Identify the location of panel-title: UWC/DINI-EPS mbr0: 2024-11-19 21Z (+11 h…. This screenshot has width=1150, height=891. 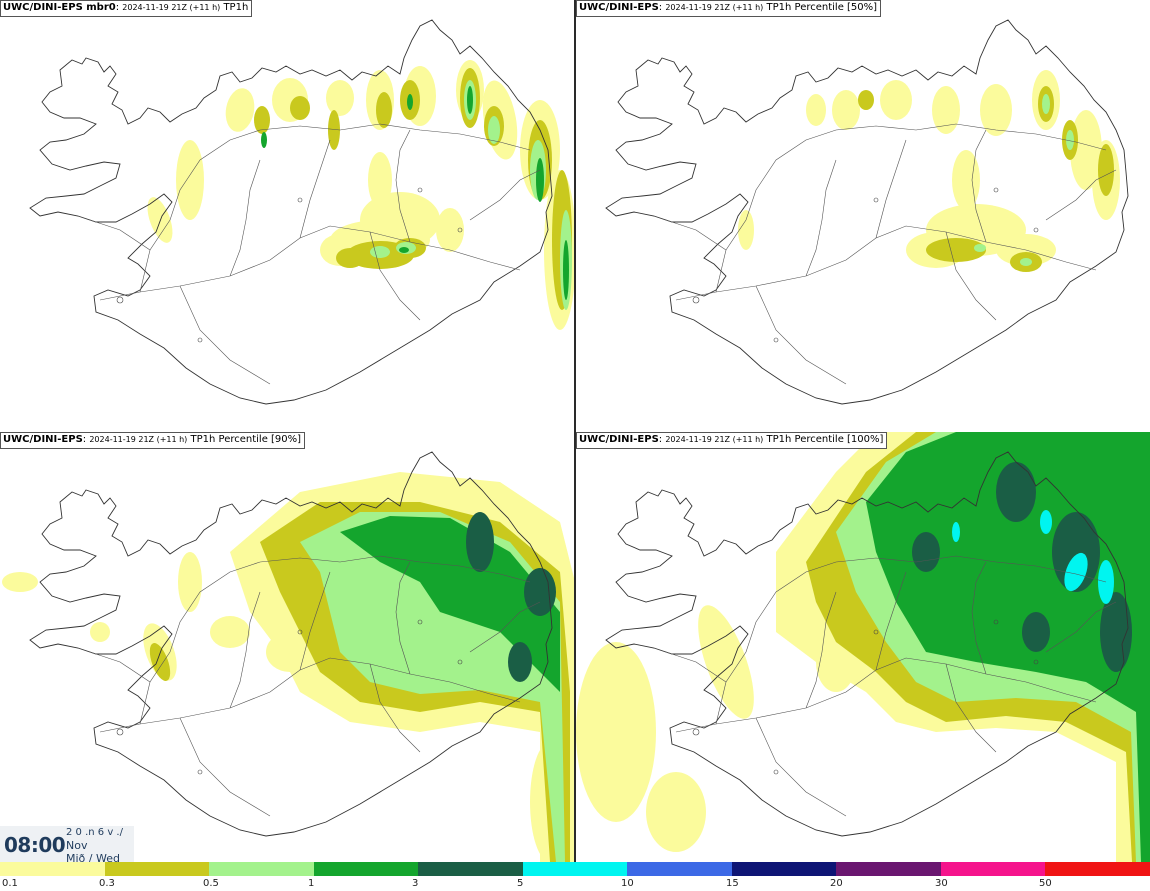
(126, 8).